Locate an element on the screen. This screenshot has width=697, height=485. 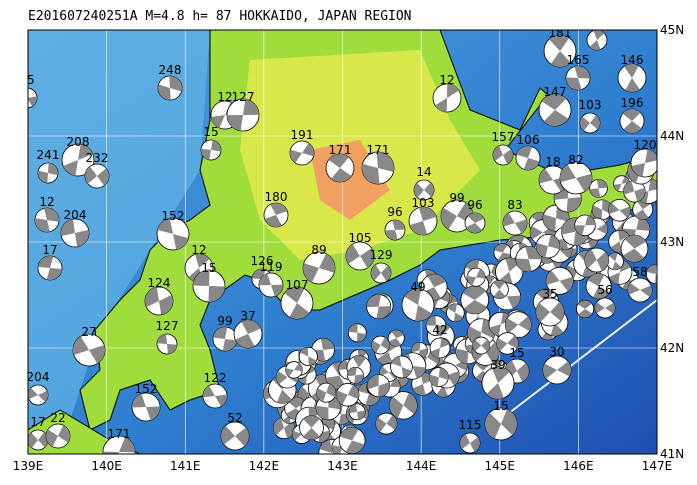
depth-label: 12 is located at coordinates (446, 80).